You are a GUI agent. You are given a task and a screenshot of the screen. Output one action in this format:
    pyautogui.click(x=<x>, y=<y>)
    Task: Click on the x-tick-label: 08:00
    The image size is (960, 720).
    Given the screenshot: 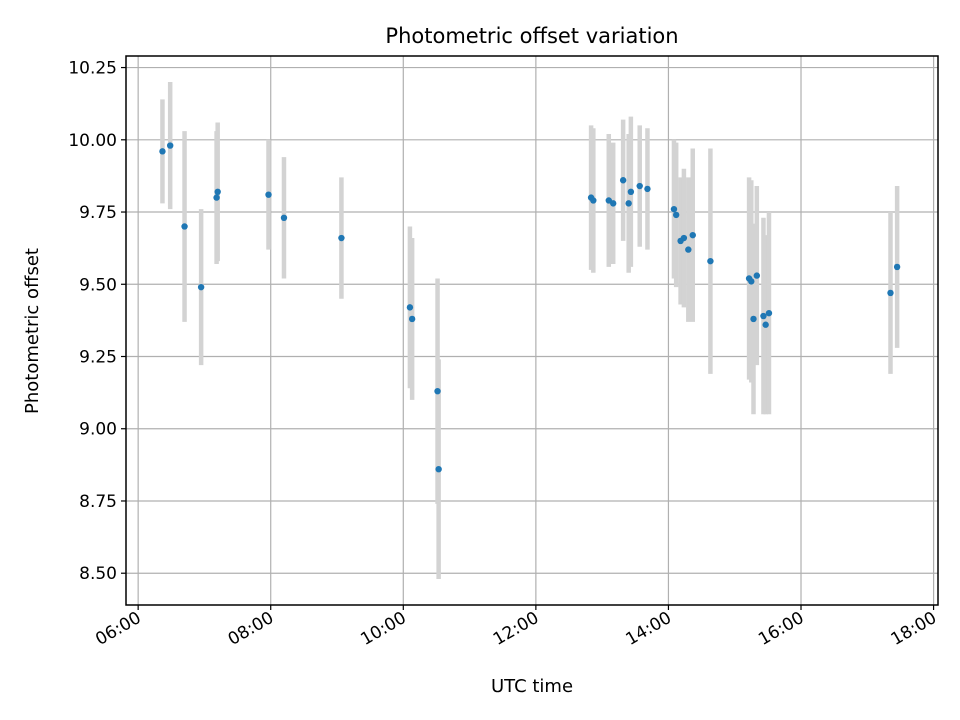 What is the action you would take?
    pyautogui.click(x=251, y=629)
    